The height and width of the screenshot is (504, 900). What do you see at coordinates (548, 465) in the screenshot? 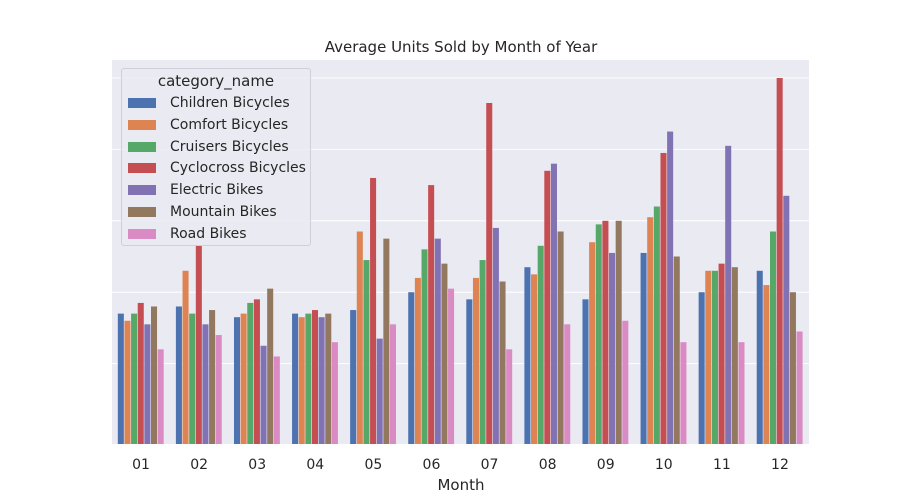
I see `x-tick-label-08: 08` at bounding box center [548, 465].